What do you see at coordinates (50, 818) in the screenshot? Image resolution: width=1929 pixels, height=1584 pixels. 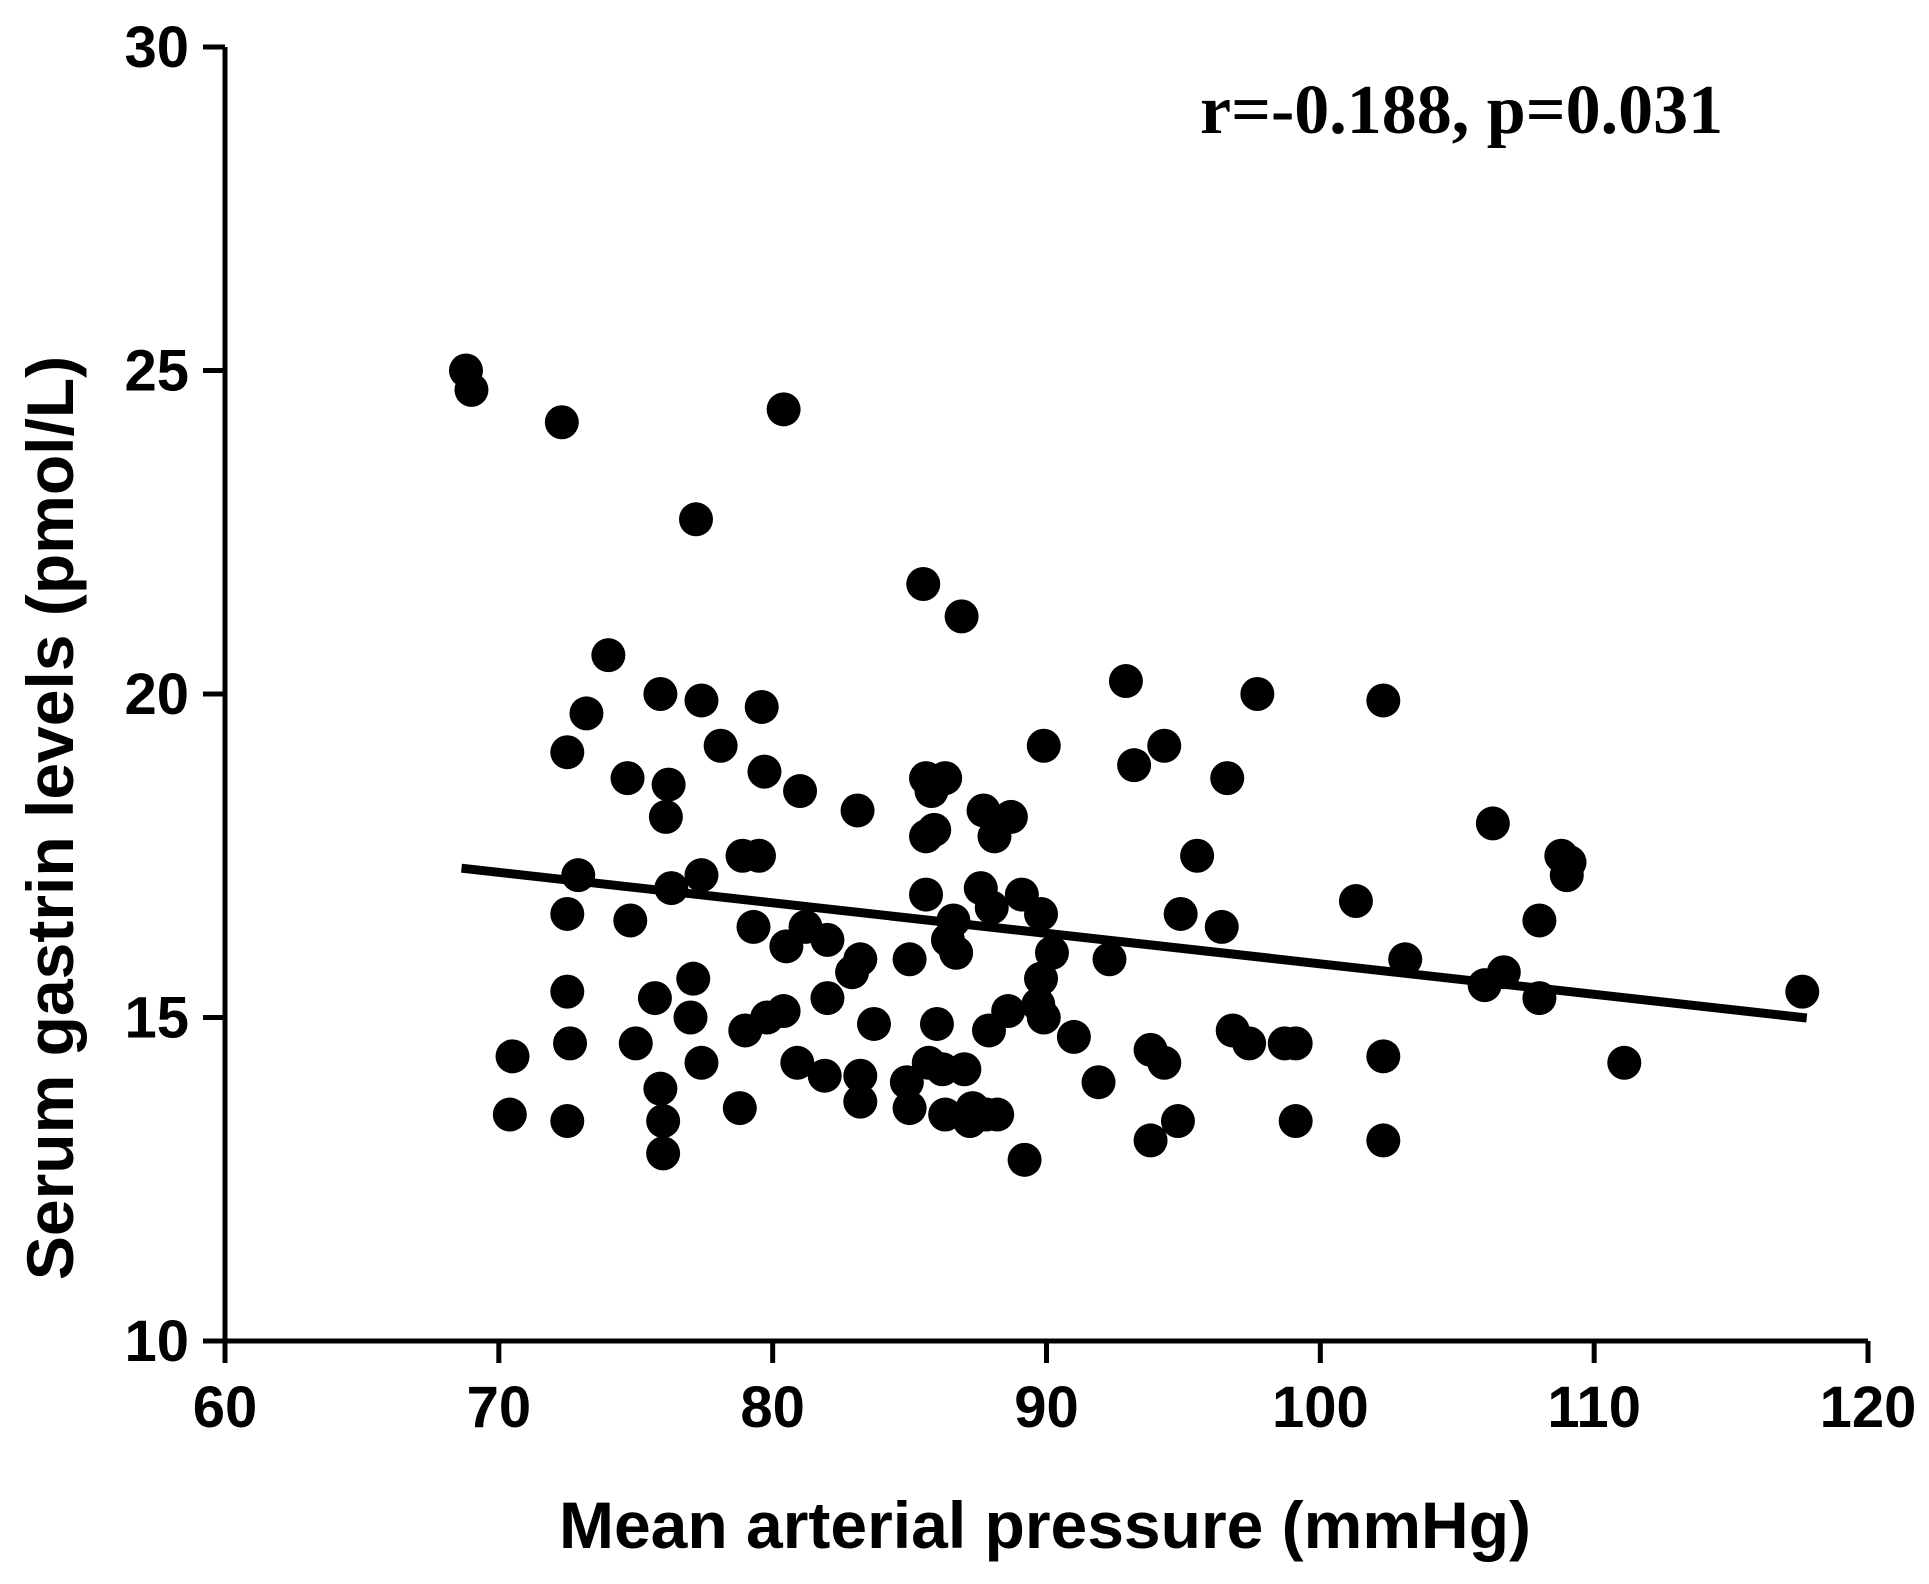 I see `y-axis-title: Serum gastrin levels (pmol/L)` at bounding box center [50, 818].